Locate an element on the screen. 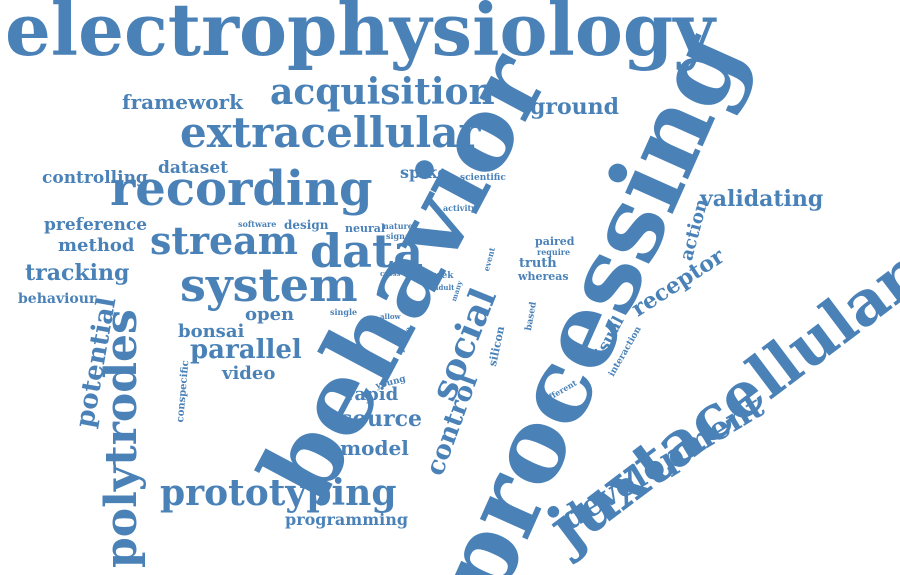 Image resolution: width=900 pixels, height=575 pixels. word-adult: adult is located at coordinates (444, 287).